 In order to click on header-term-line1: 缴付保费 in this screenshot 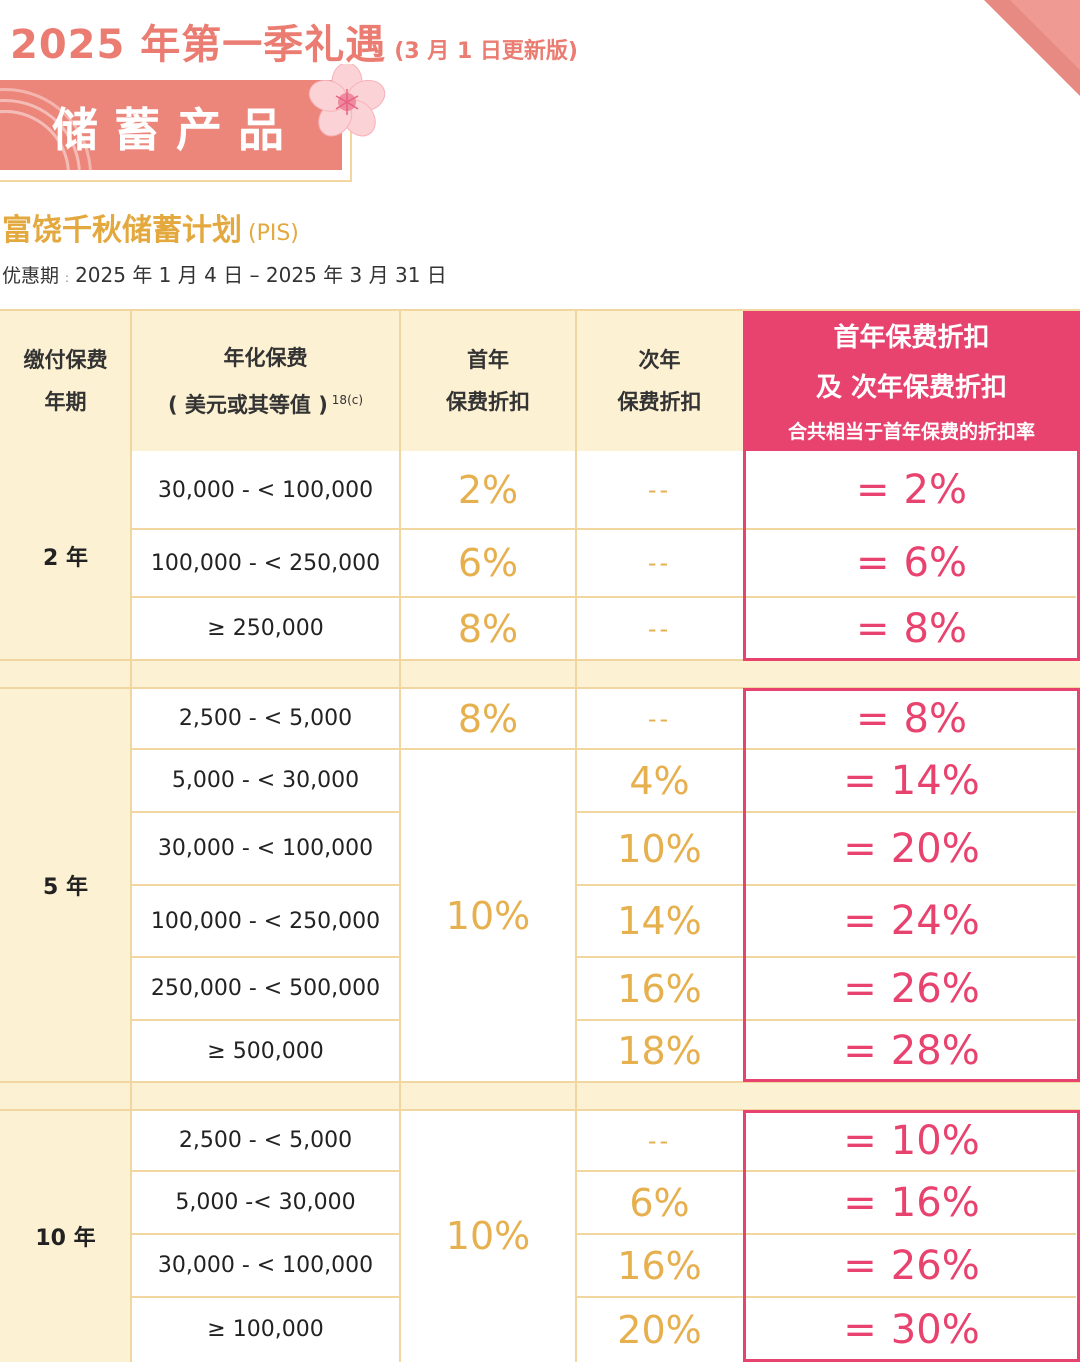, I will do `click(65, 360)`.